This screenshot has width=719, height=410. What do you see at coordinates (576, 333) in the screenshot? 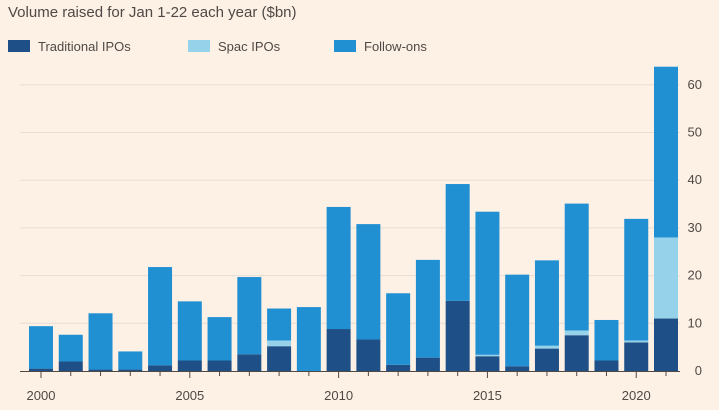
I see `bar-spac-ipos-2018` at bounding box center [576, 333].